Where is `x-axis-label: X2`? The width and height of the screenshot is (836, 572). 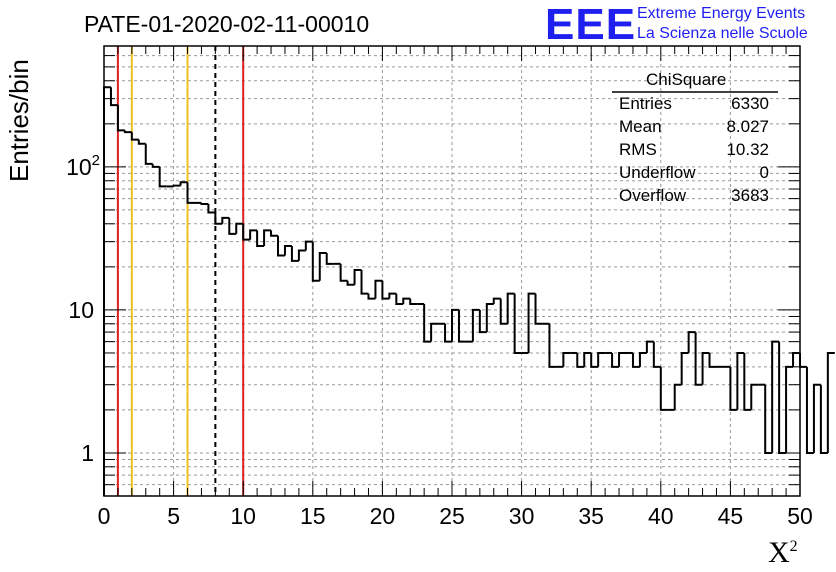
x-axis-label: X2 is located at coordinates (783, 553).